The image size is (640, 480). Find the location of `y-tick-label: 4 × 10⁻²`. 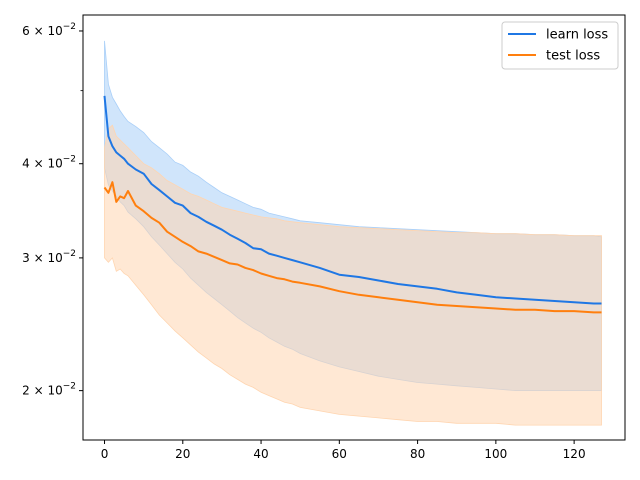

y-tick-label: 4 × 10⁻² is located at coordinates (49, 163).